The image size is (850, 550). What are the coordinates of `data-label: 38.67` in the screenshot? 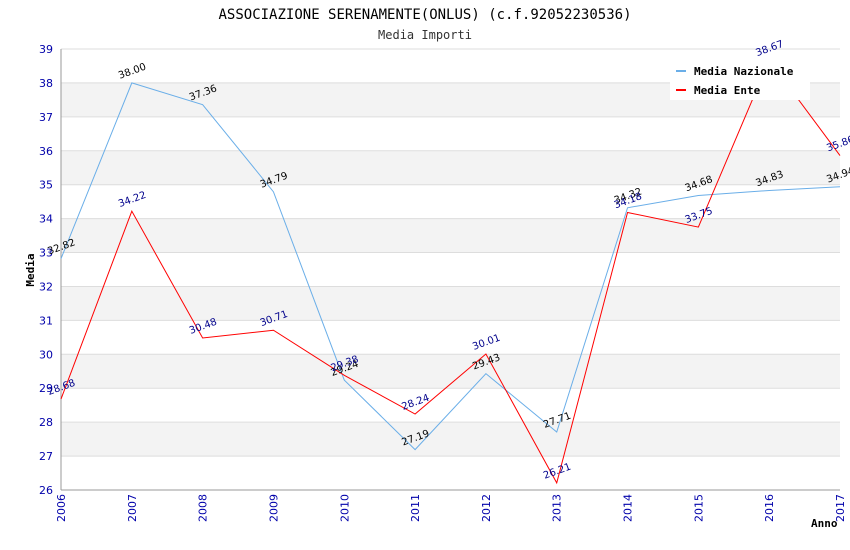 It's located at (769, 49).